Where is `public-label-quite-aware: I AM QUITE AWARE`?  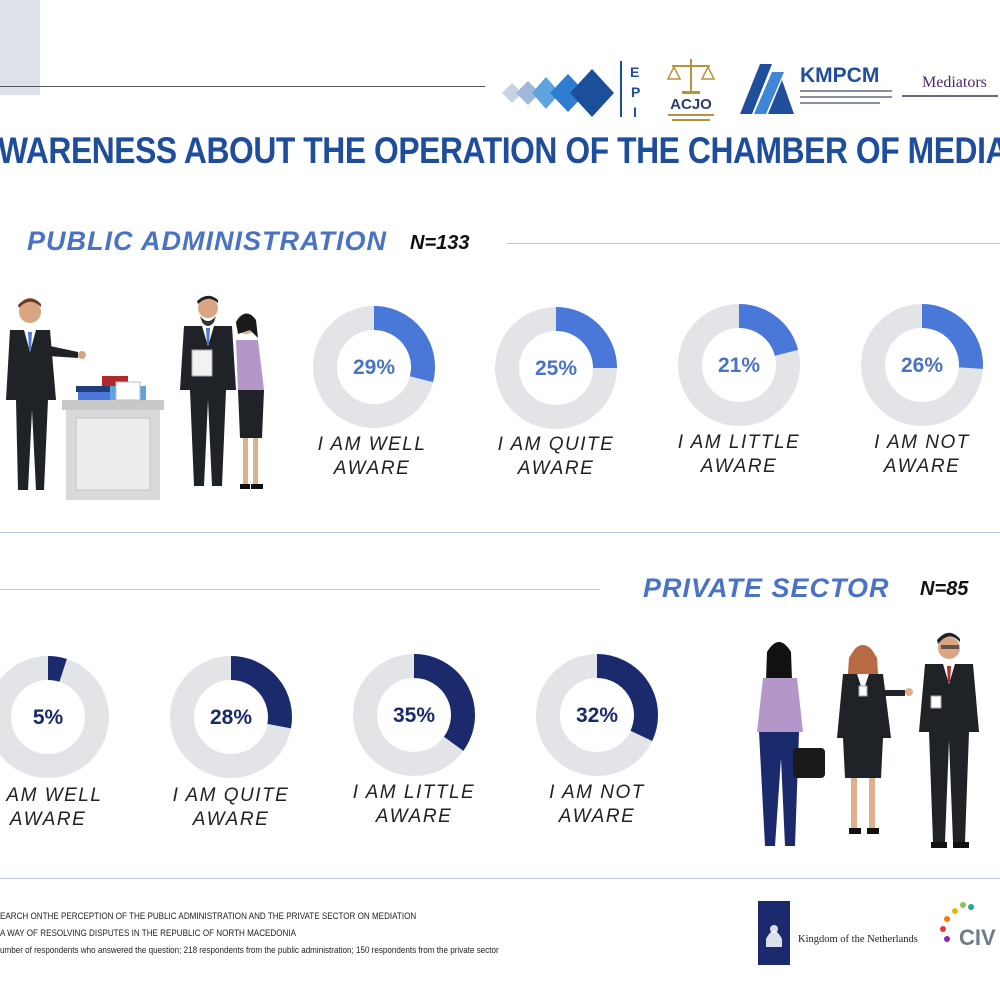 public-label-quite-aware: I AM QUITE AWARE is located at coordinates (556, 457).